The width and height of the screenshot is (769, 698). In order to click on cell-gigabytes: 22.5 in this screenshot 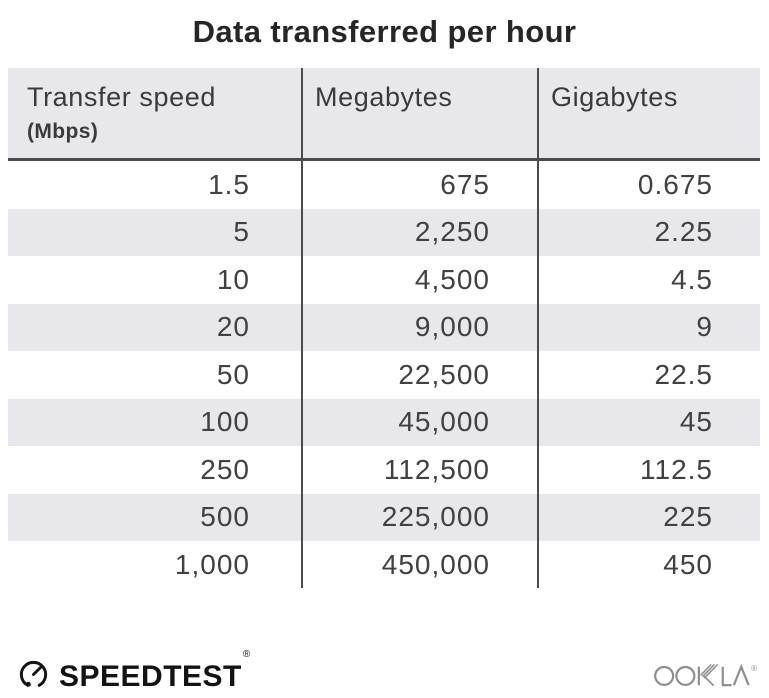, I will do `click(683, 374)`.